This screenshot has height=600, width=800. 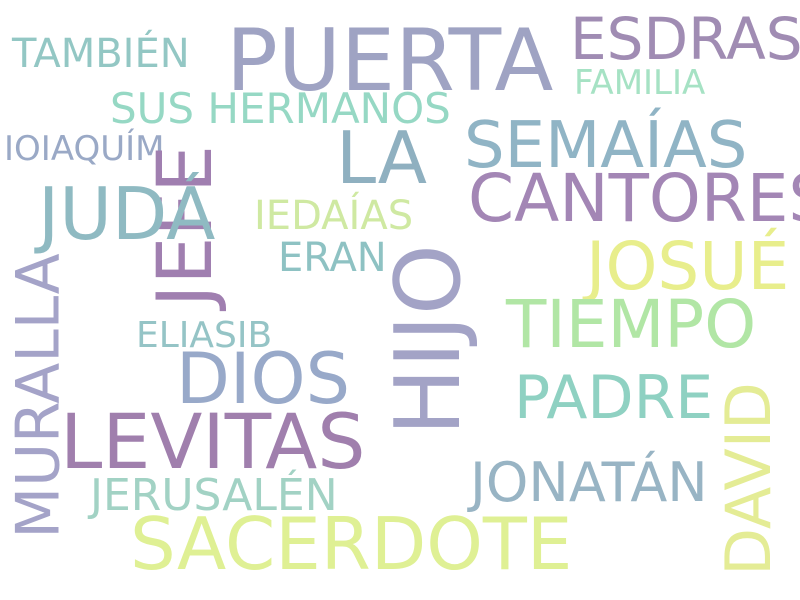 I want to click on word-padre: PADRE, so click(x=614, y=398).